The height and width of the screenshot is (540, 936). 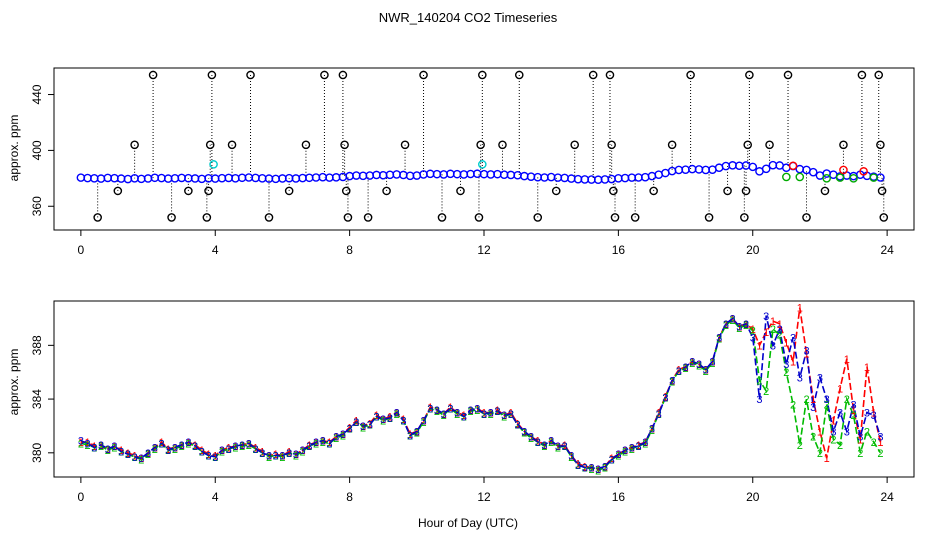 I want to click on green-point, so click(x=873, y=177).